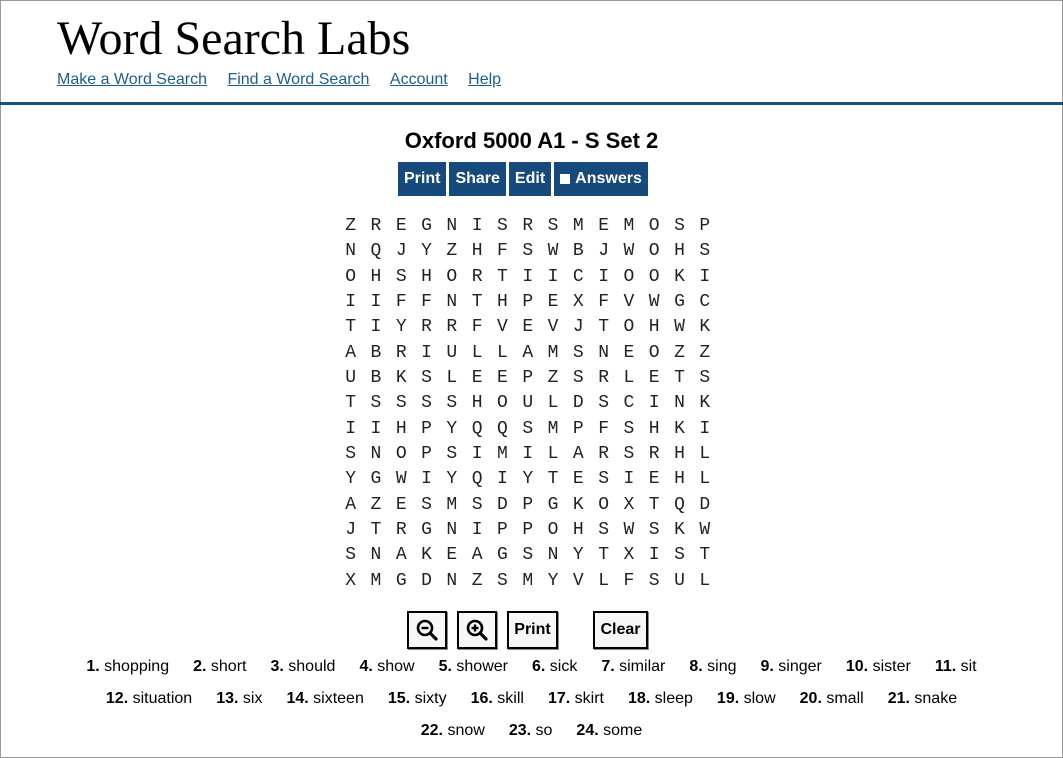 Image resolution: width=1063 pixels, height=758 pixels. I want to click on grid-cell: J, so click(401, 251).